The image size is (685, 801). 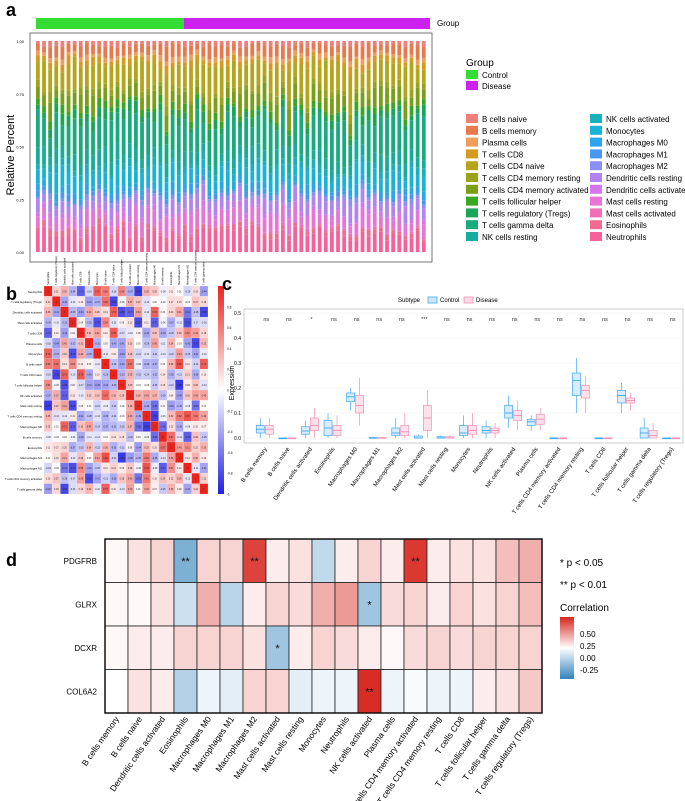 I want to click on matrix-cell-value: -0.05, so click(x=122, y=303).